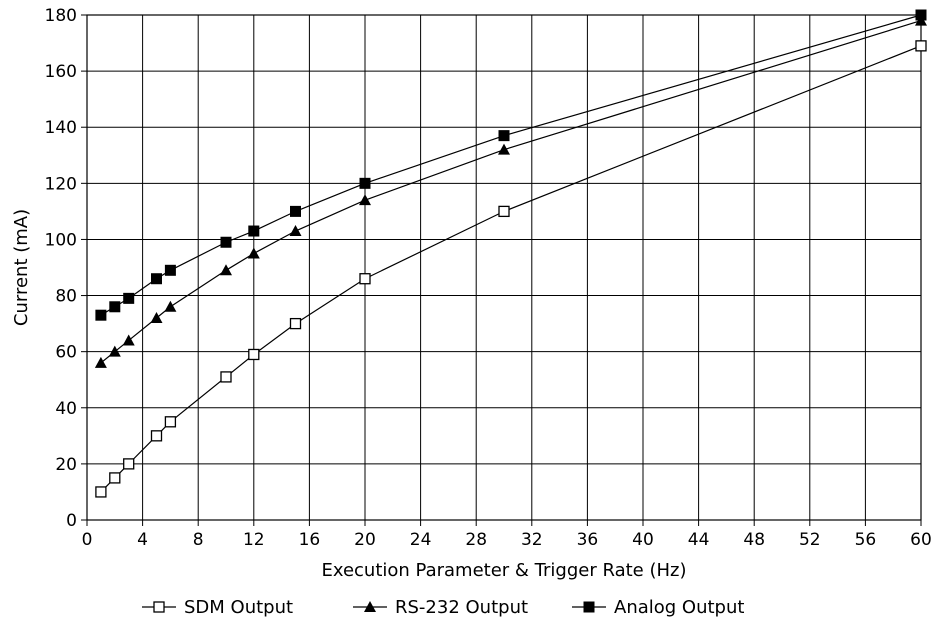 This screenshot has width=933, height=620. Describe the element at coordinates (71, 521) in the screenshot. I see `y-tick-label: 0` at that location.